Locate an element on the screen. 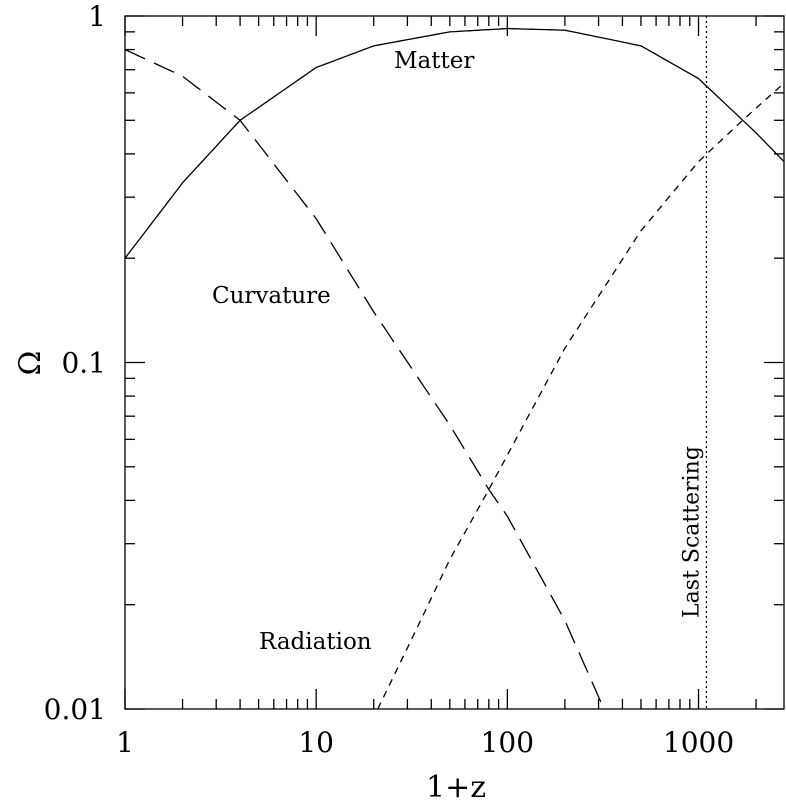 The image size is (786, 805). x-tick-label: 1 is located at coordinates (125, 742).